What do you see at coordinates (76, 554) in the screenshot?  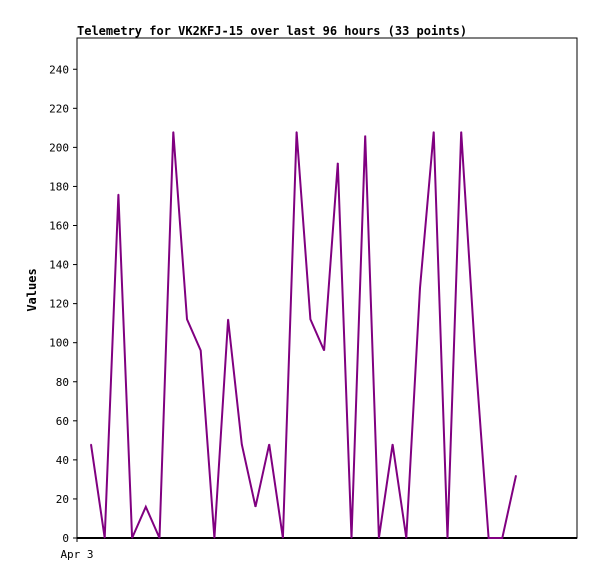 I see `x-tick-label: Apr 3` at bounding box center [76, 554].